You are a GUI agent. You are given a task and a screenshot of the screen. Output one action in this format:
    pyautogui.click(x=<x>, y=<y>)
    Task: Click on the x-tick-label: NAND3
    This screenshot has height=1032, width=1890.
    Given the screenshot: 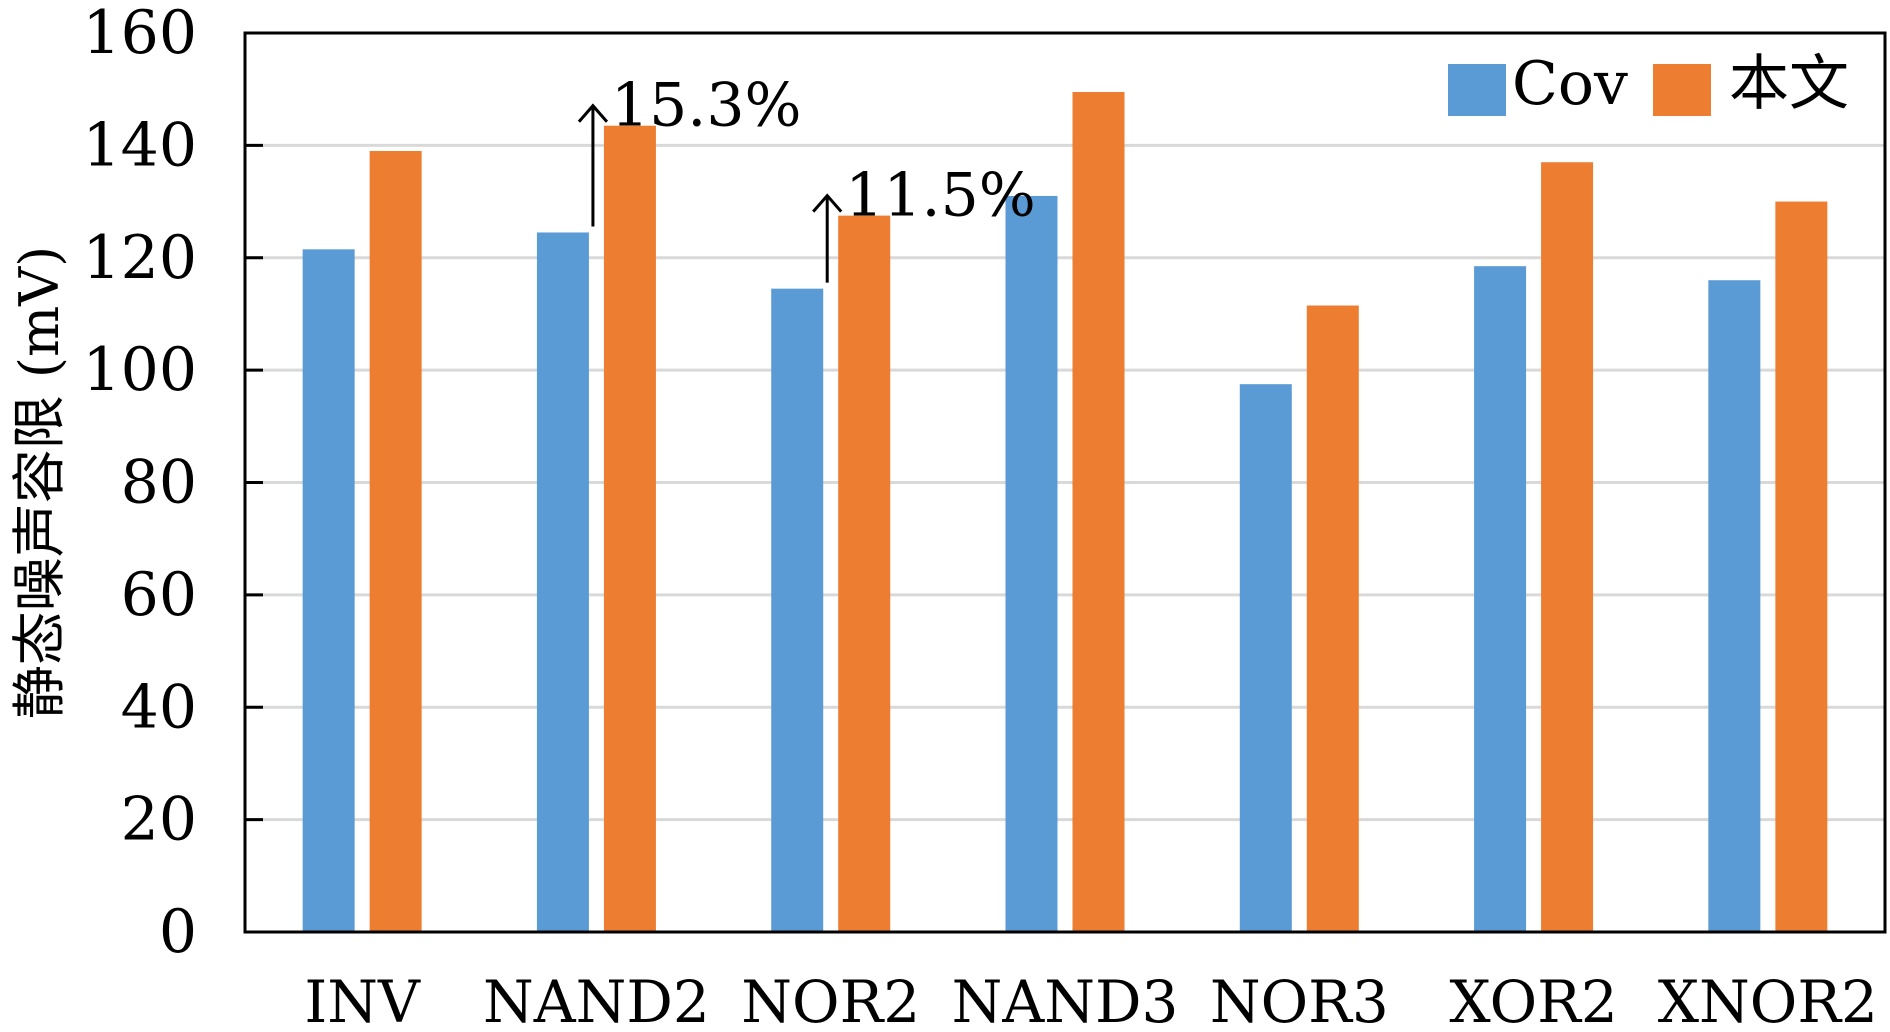 What is the action you would take?
    pyautogui.click(x=1065, y=1000)
    